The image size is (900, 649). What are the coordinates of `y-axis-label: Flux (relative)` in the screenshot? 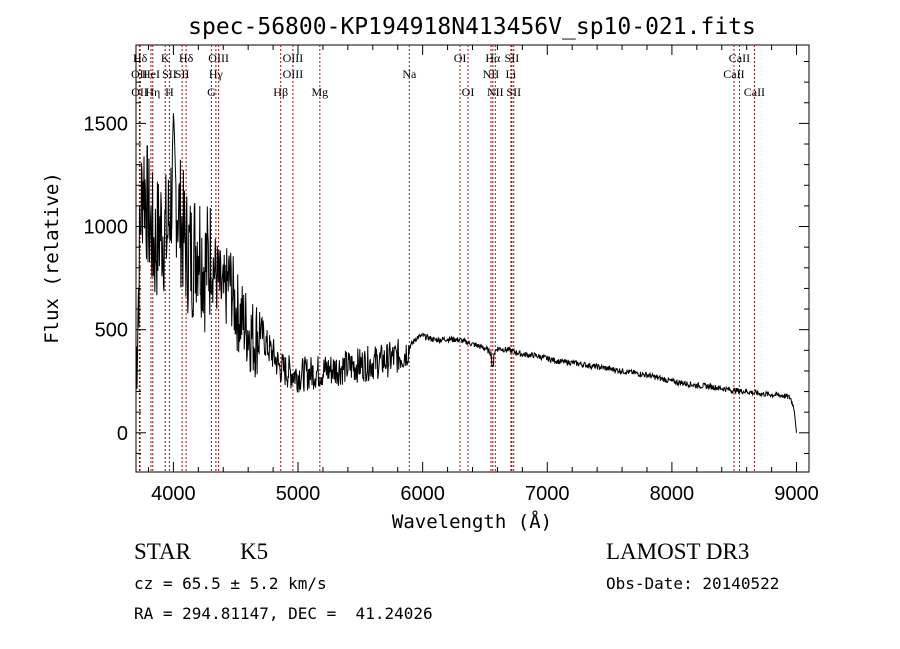 It's located at (52, 258).